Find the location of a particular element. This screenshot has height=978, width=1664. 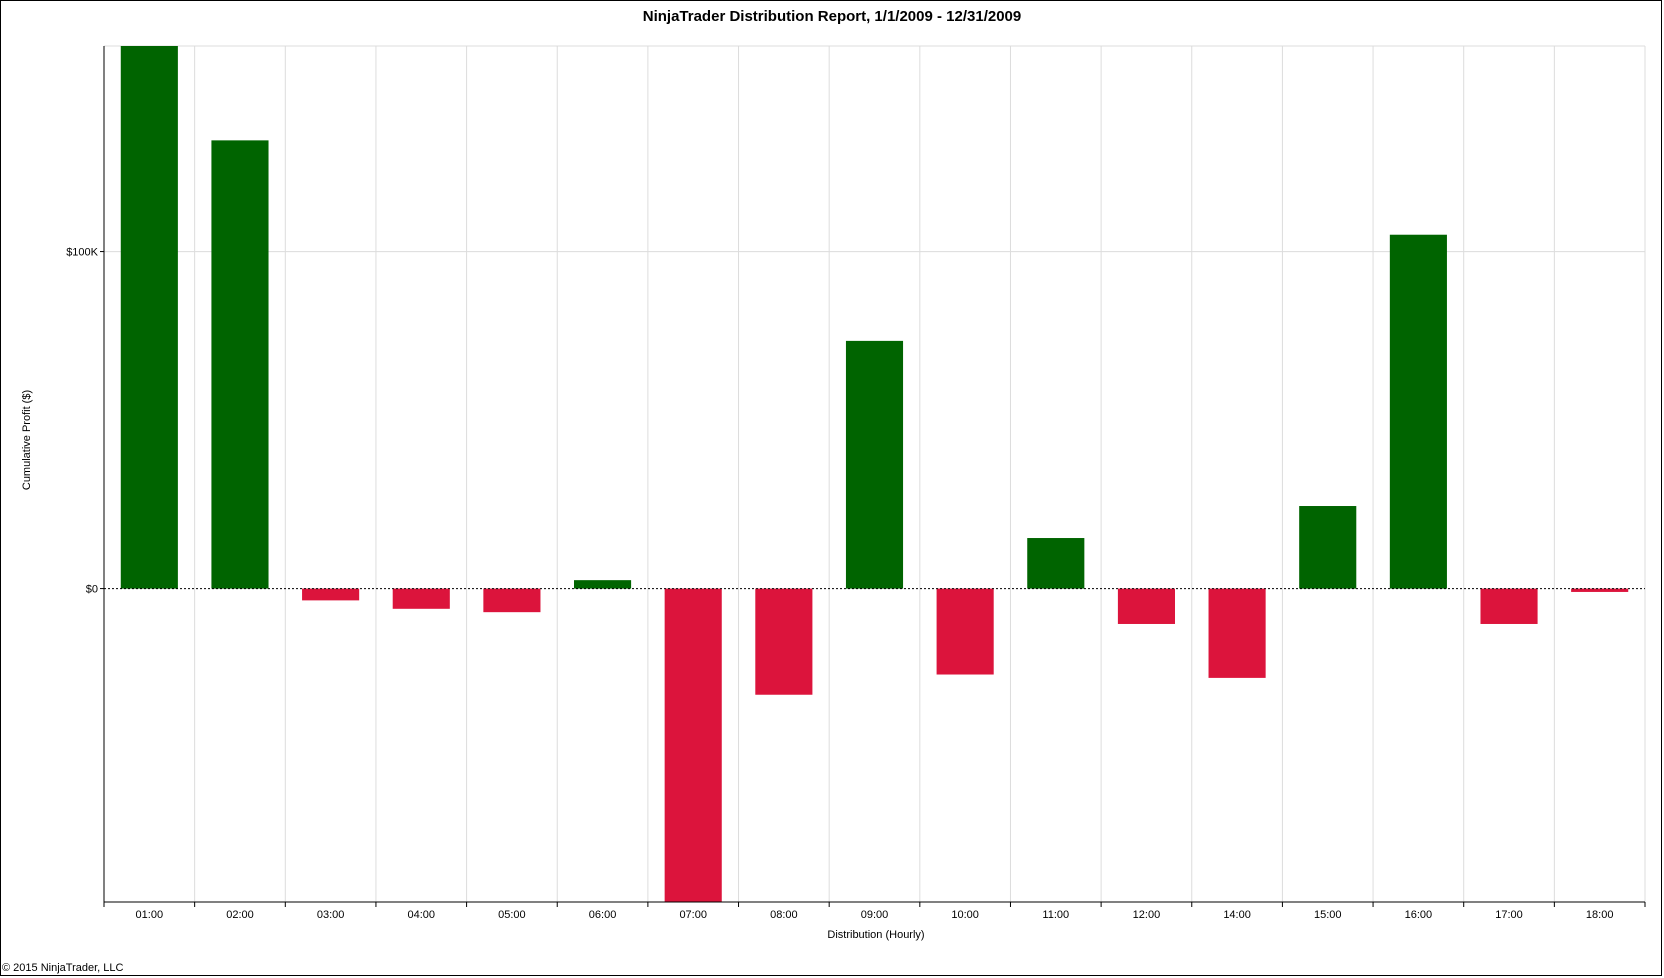

x-tick-label: 11:00 is located at coordinates (1055, 915).